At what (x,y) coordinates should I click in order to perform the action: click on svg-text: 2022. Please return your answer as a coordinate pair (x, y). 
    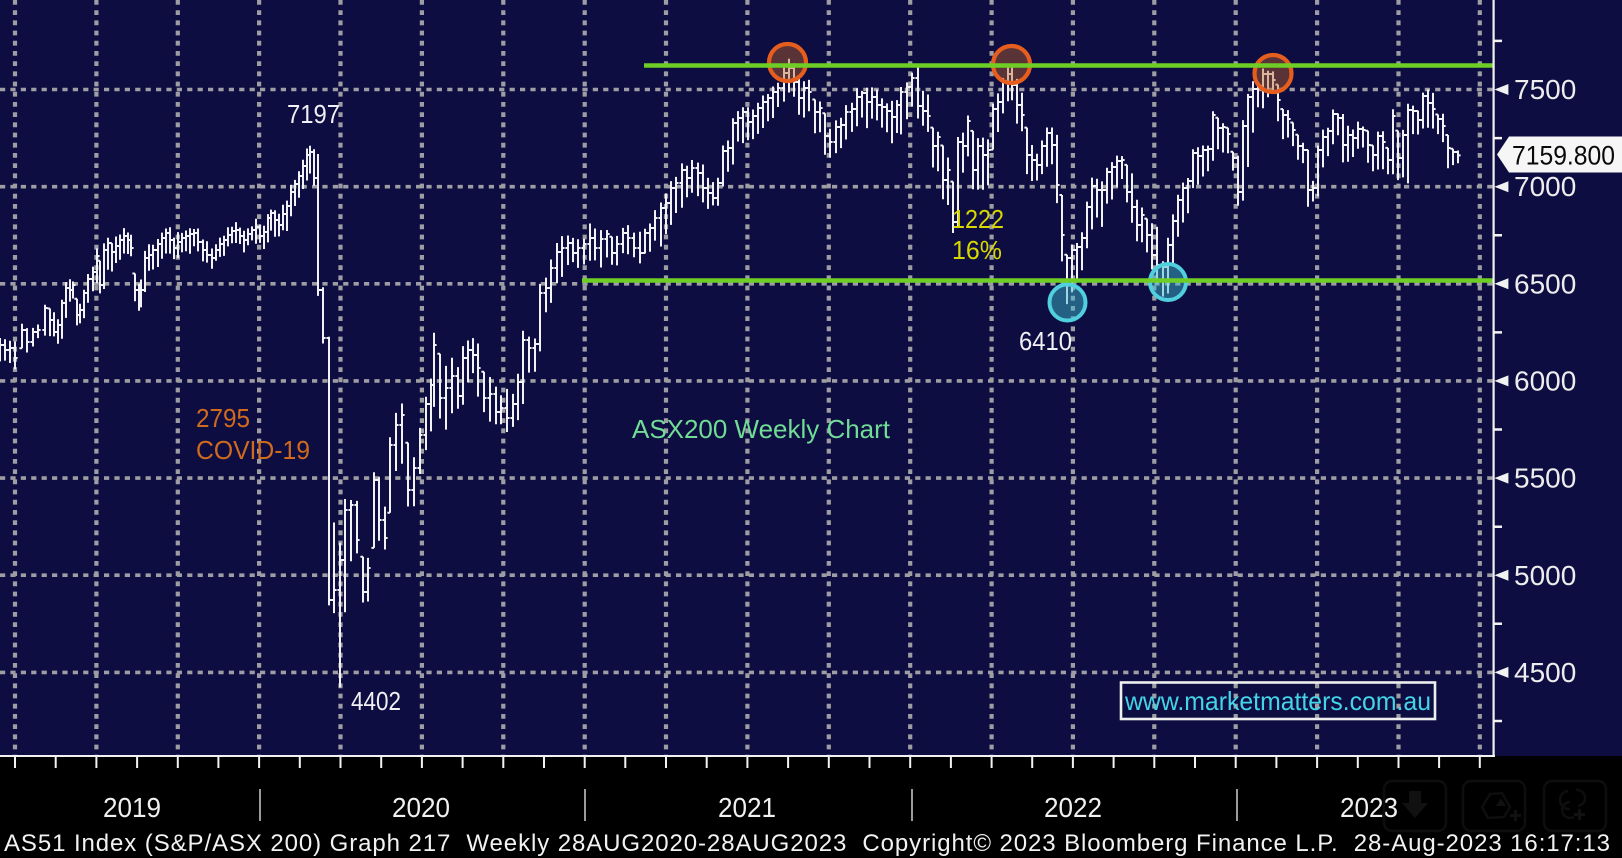
    Looking at the image, I should click on (1073, 807).